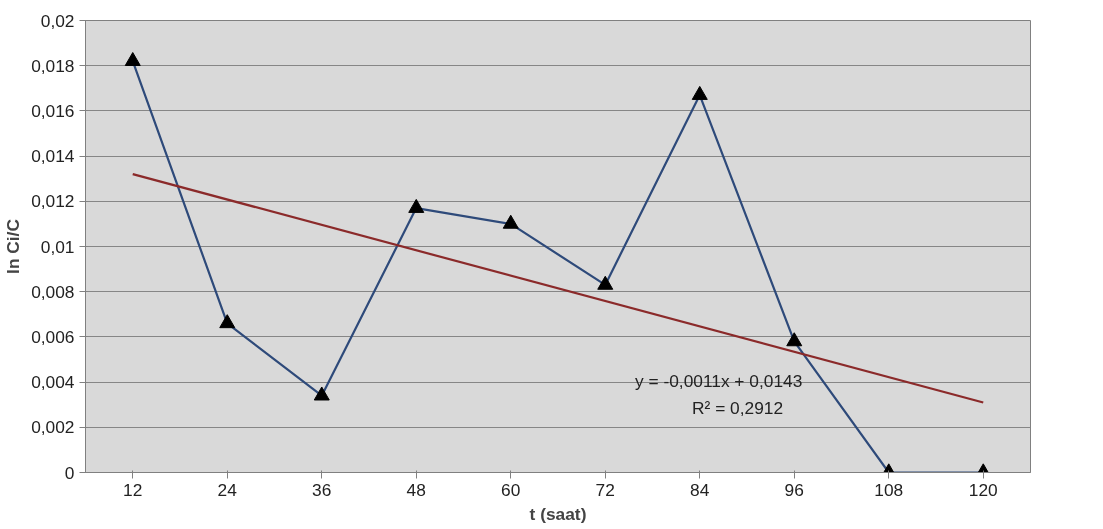  Describe the element at coordinates (53, 336) in the screenshot. I see `y-tick-label: 0,006` at that location.